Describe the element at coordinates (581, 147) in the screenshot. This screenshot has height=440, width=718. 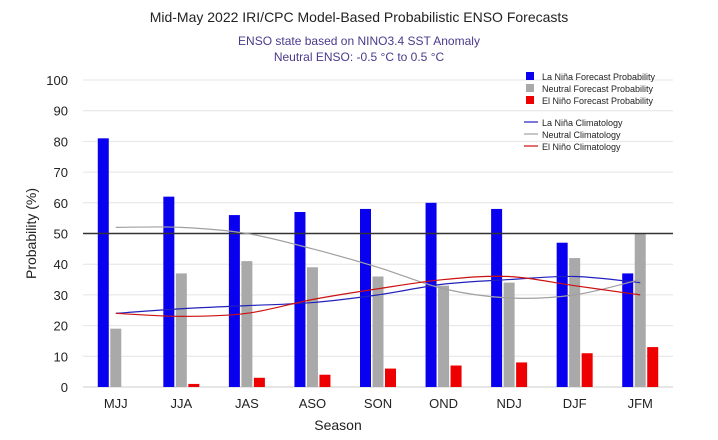
I see `legend-label: El Niño Climatology` at that location.